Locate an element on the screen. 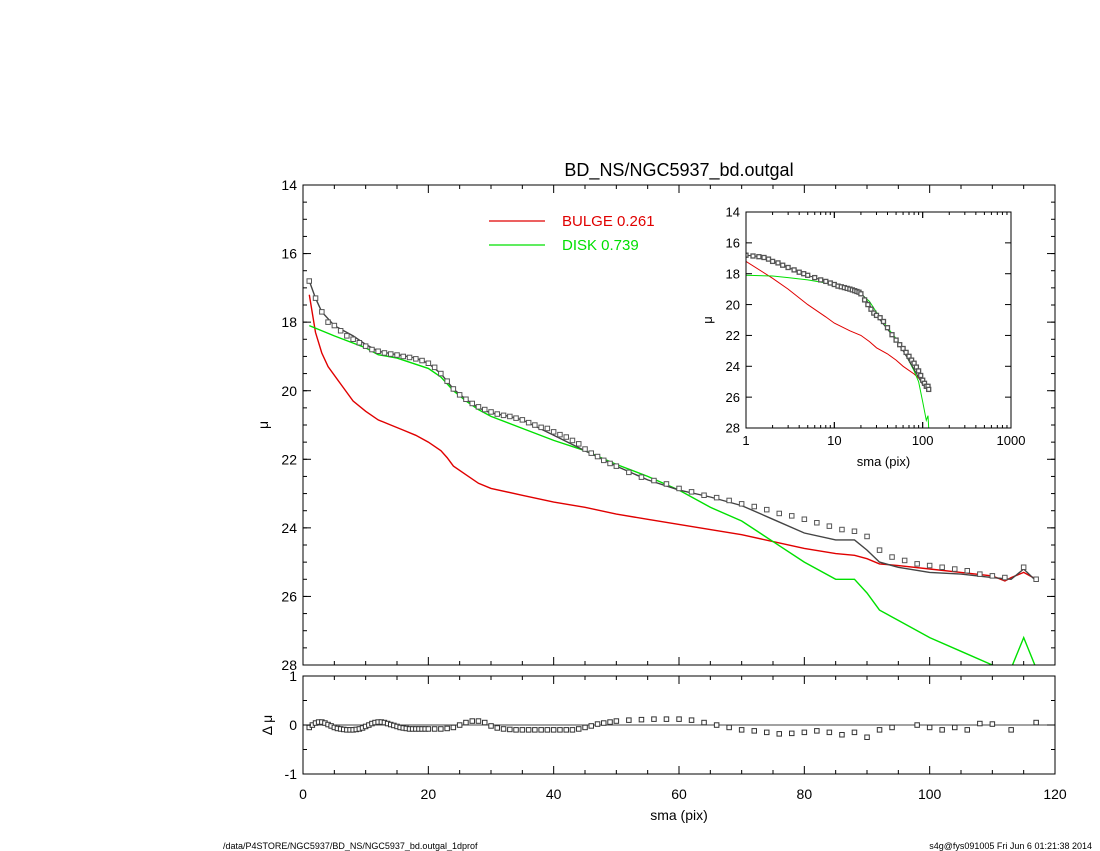 Image resolution: width=1100 pixels, height=851 pixels. inset-xtick-label: 10 is located at coordinates (834, 440).